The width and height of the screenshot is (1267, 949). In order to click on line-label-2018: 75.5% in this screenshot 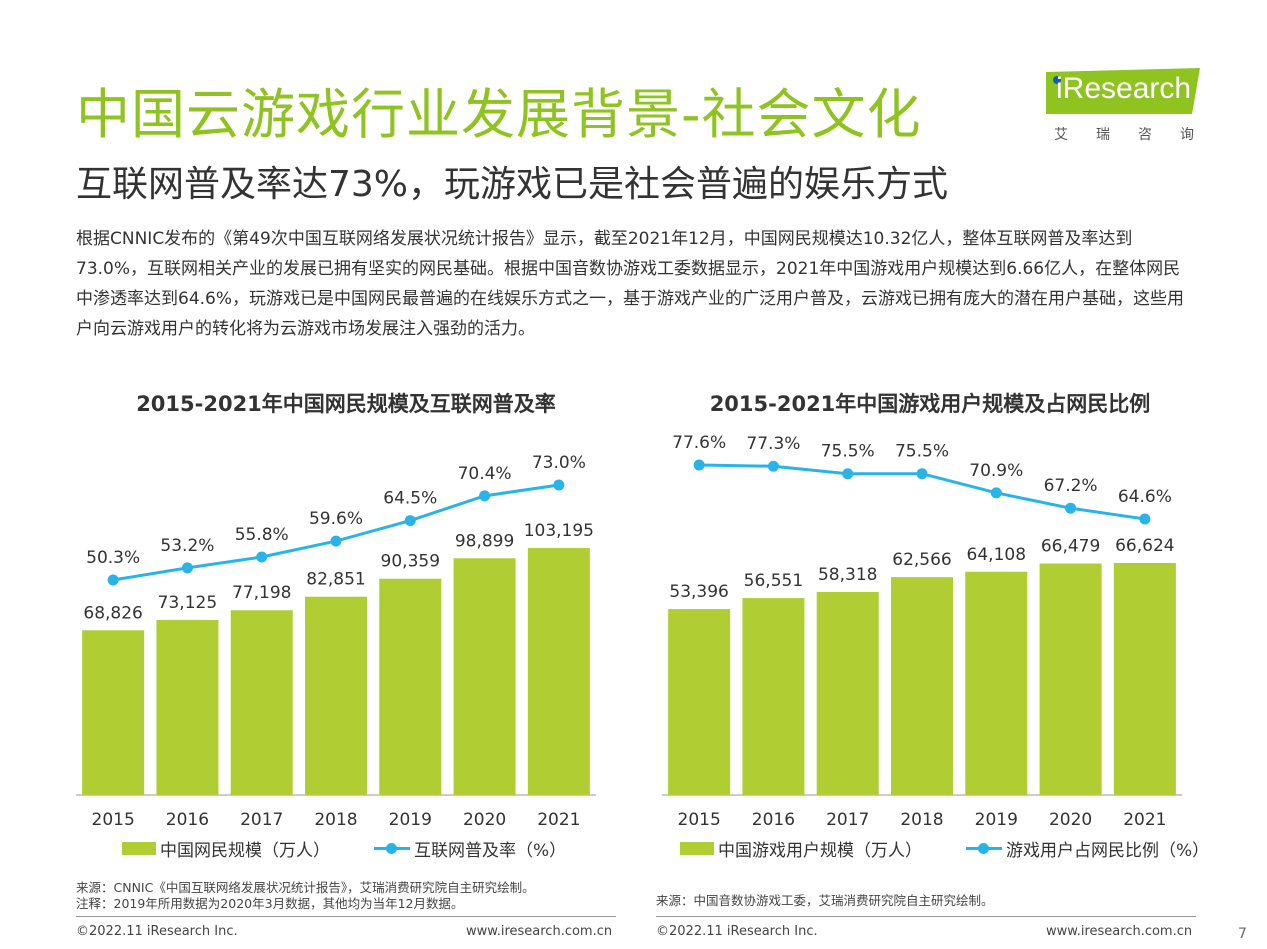, I will do `click(922, 452)`.